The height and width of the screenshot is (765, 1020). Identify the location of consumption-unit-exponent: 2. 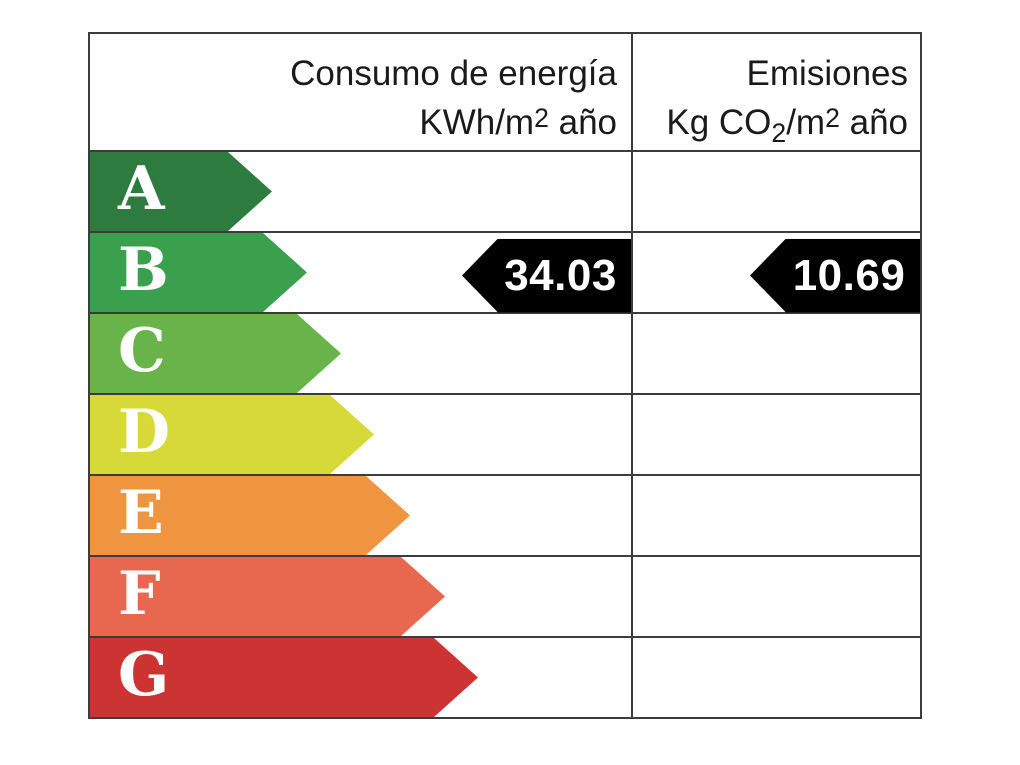
(541, 118).